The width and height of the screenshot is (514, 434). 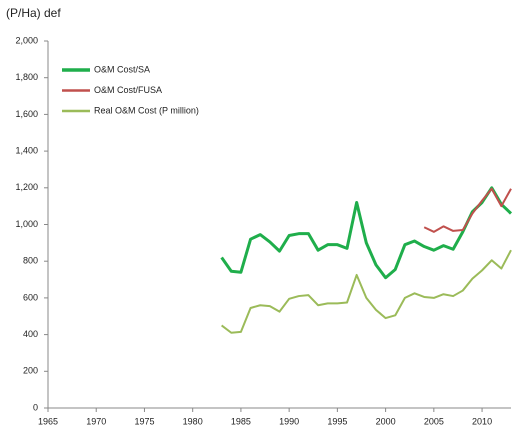 What do you see at coordinates (30, 261) in the screenshot?
I see `y-tick-label: 800` at bounding box center [30, 261].